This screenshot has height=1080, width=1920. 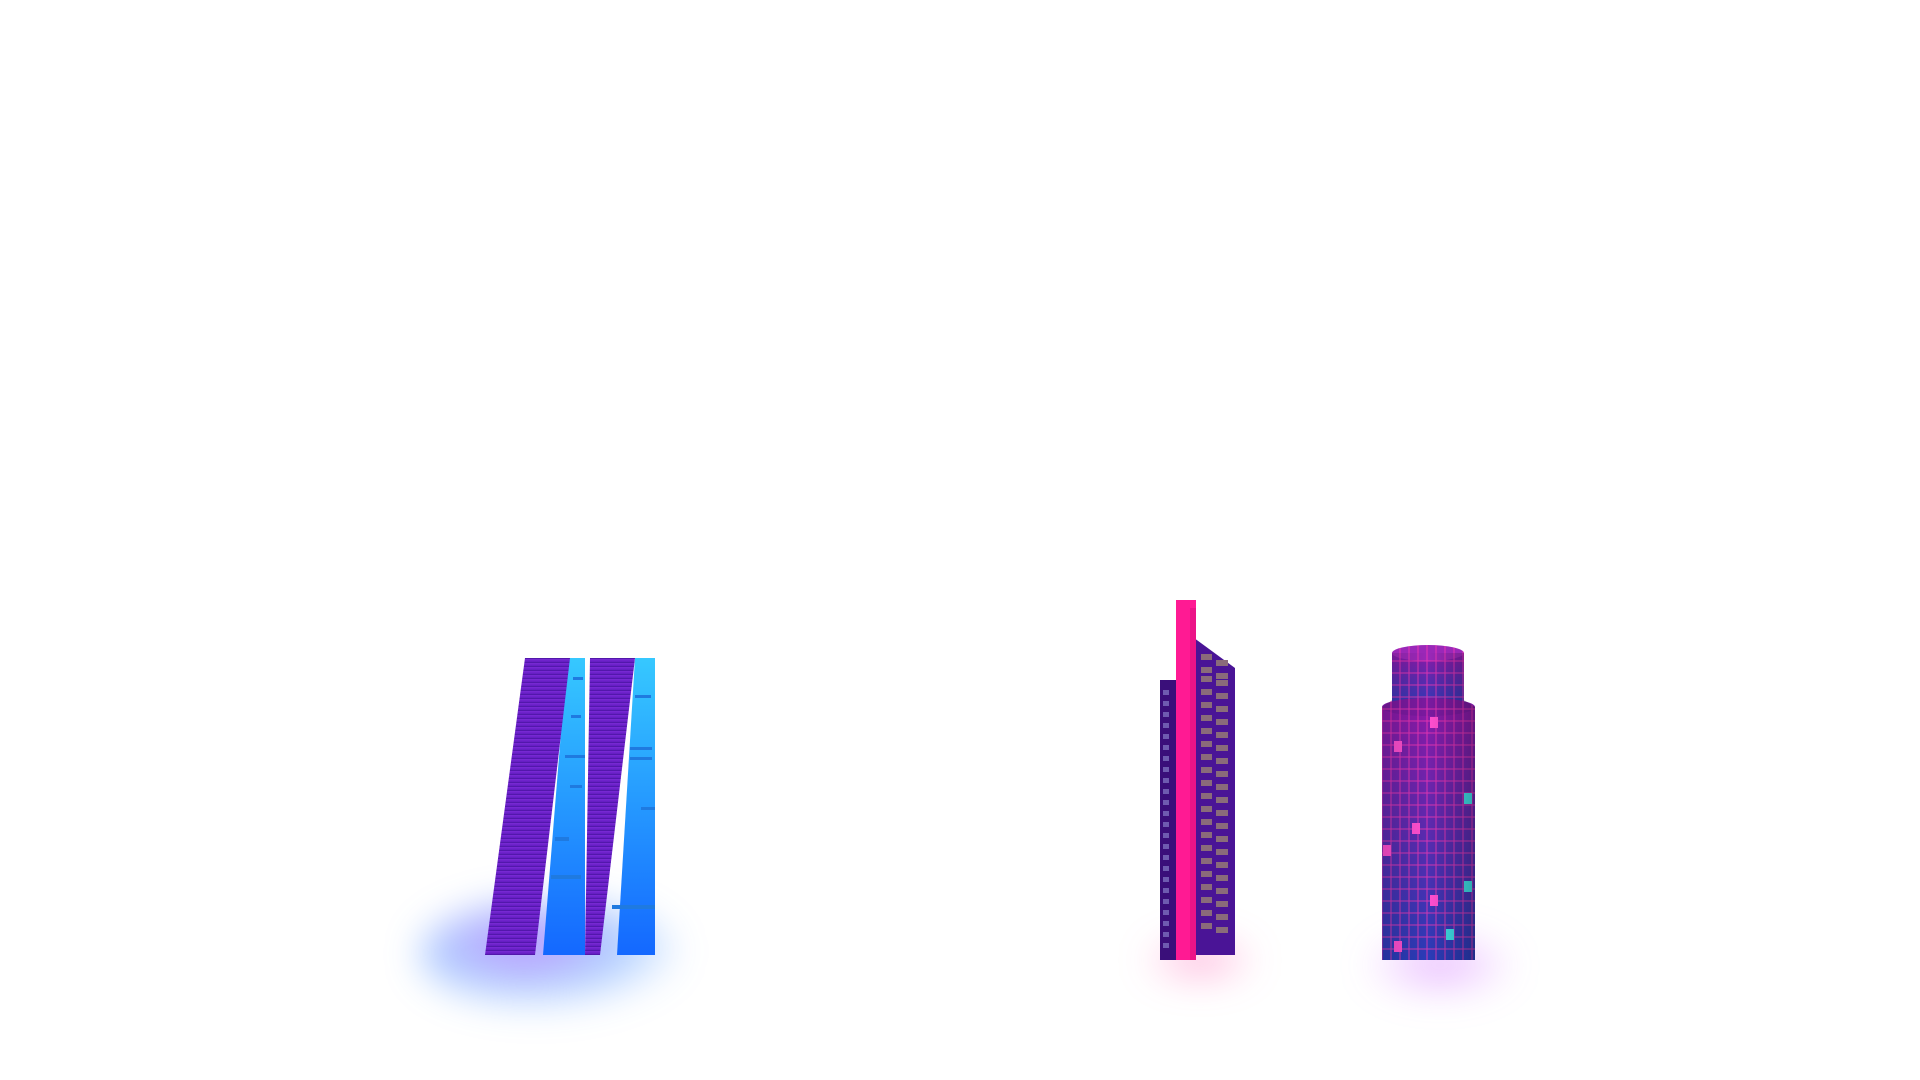 What do you see at coordinates (610, 806) in the screenshot?
I see `purple-slab-right` at bounding box center [610, 806].